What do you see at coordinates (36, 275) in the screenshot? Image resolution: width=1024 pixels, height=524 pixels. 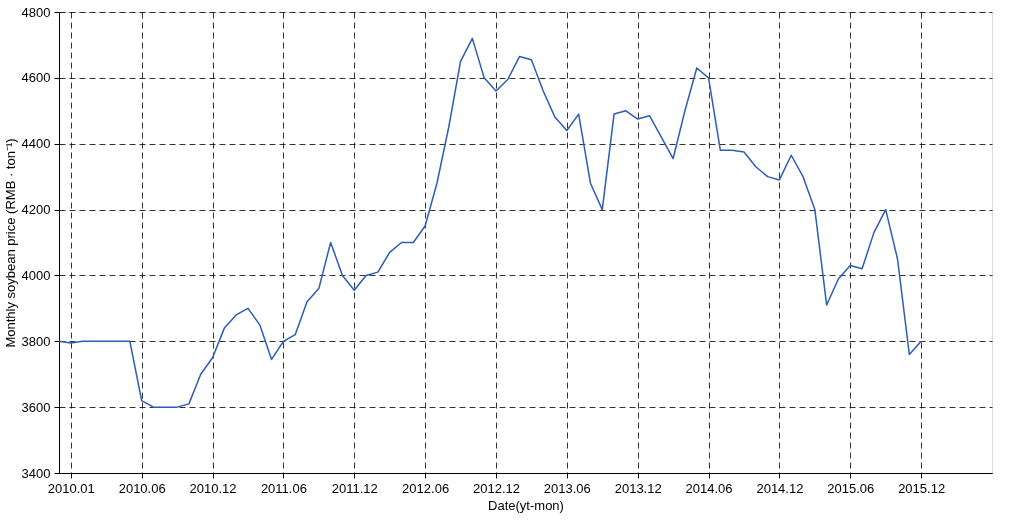 I see `y-tick-label: 4000` at bounding box center [36, 275].